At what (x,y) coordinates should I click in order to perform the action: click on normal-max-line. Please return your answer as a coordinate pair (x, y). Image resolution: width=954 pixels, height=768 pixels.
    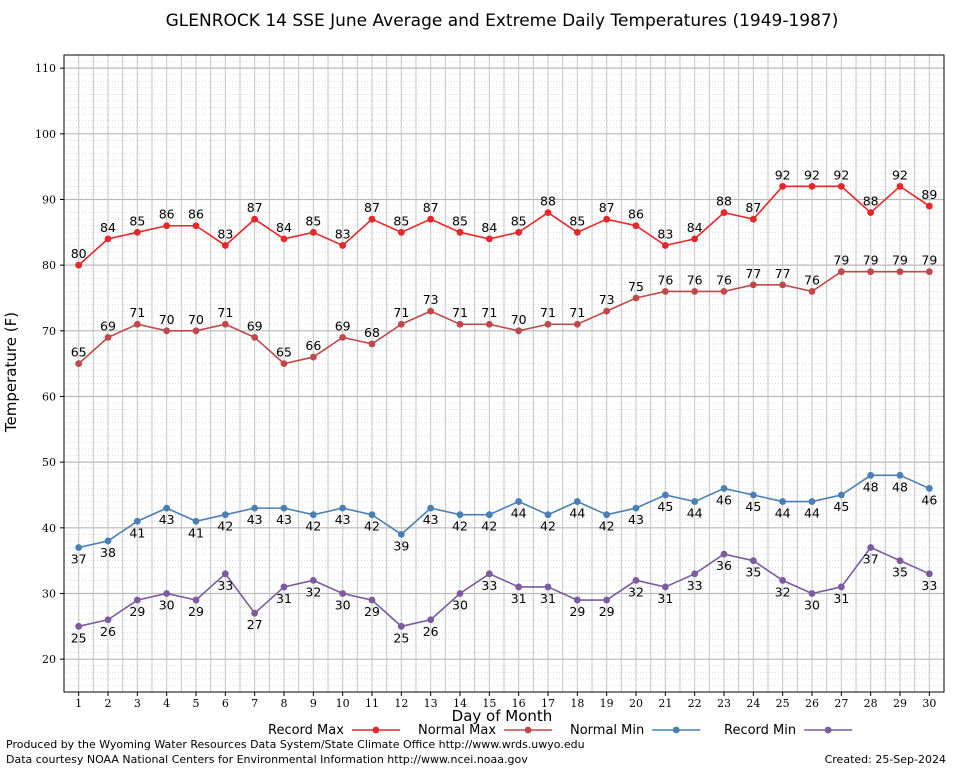
    Looking at the image, I should click on (504, 317).